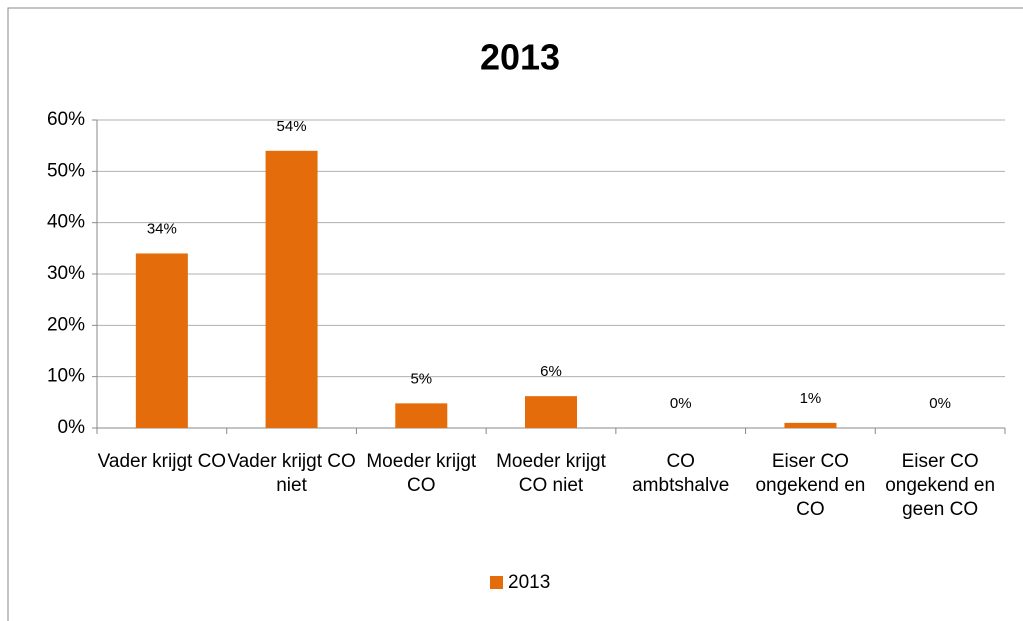 This screenshot has width=1023, height=621. Describe the element at coordinates (292, 126) in the screenshot. I see `data-label: 54%` at that location.